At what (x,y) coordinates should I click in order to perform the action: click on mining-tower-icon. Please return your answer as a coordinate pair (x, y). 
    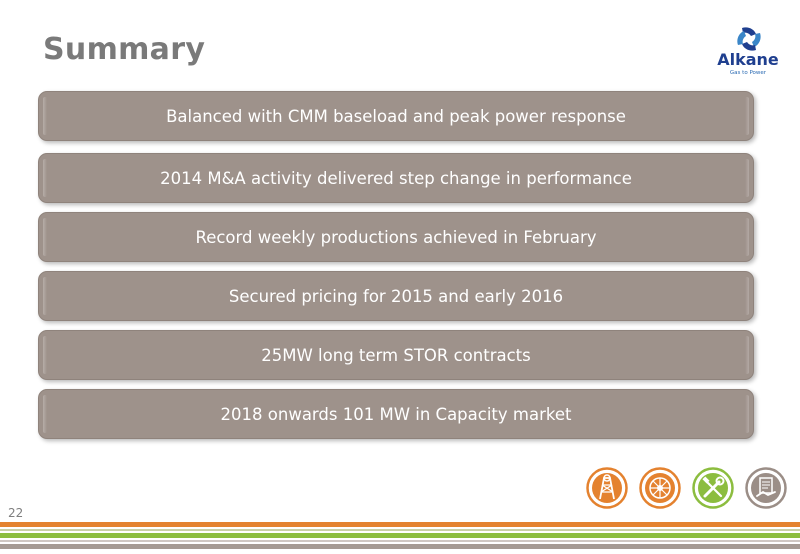
    Looking at the image, I should click on (607, 488).